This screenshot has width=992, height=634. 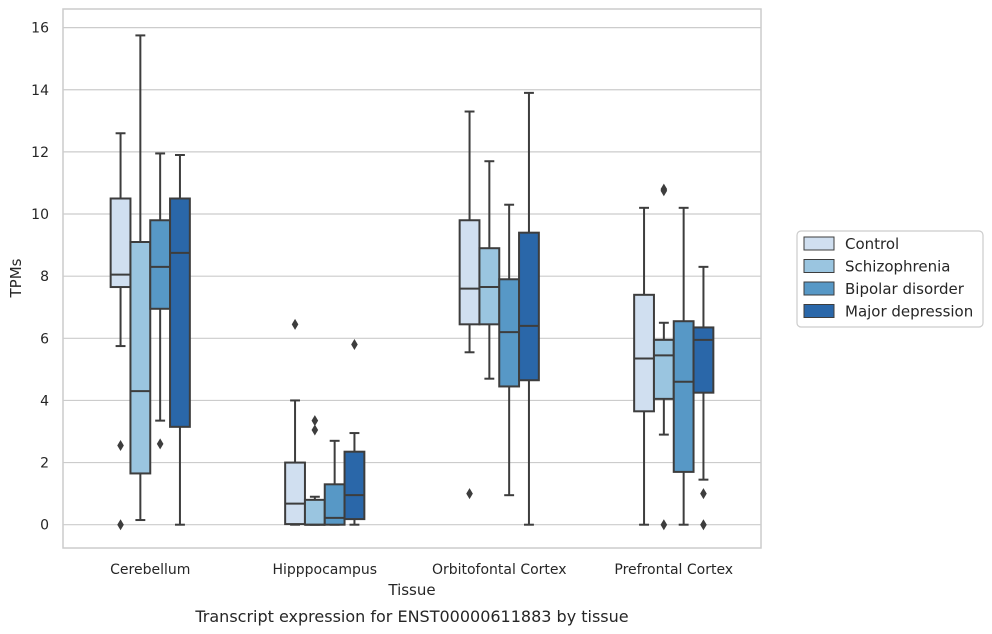 What do you see at coordinates (40, 215) in the screenshot?
I see `y-tick-label: 10` at bounding box center [40, 215].